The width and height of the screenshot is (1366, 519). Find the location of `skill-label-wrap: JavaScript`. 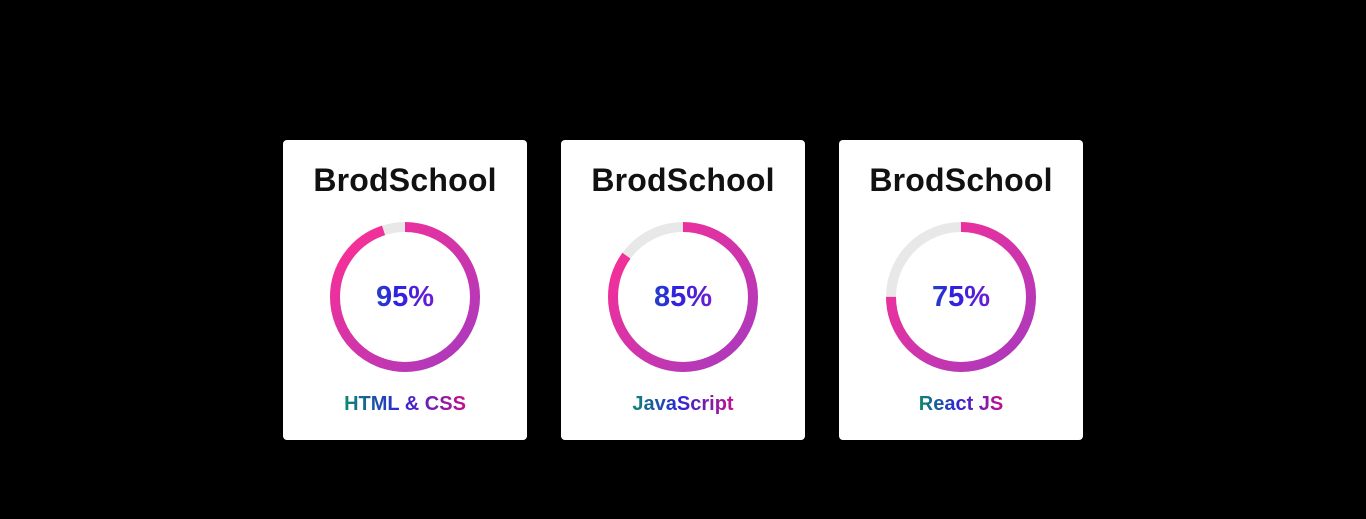

skill-label-wrap: JavaScript is located at coordinates (683, 404).